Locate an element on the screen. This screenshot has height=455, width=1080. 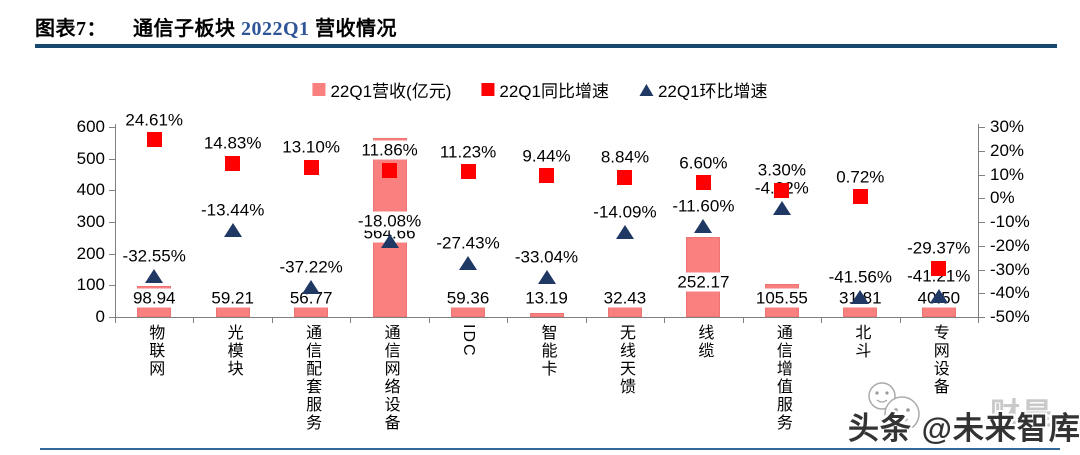
yoy-value-label: -29.37% is located at coordinates (939, 248).